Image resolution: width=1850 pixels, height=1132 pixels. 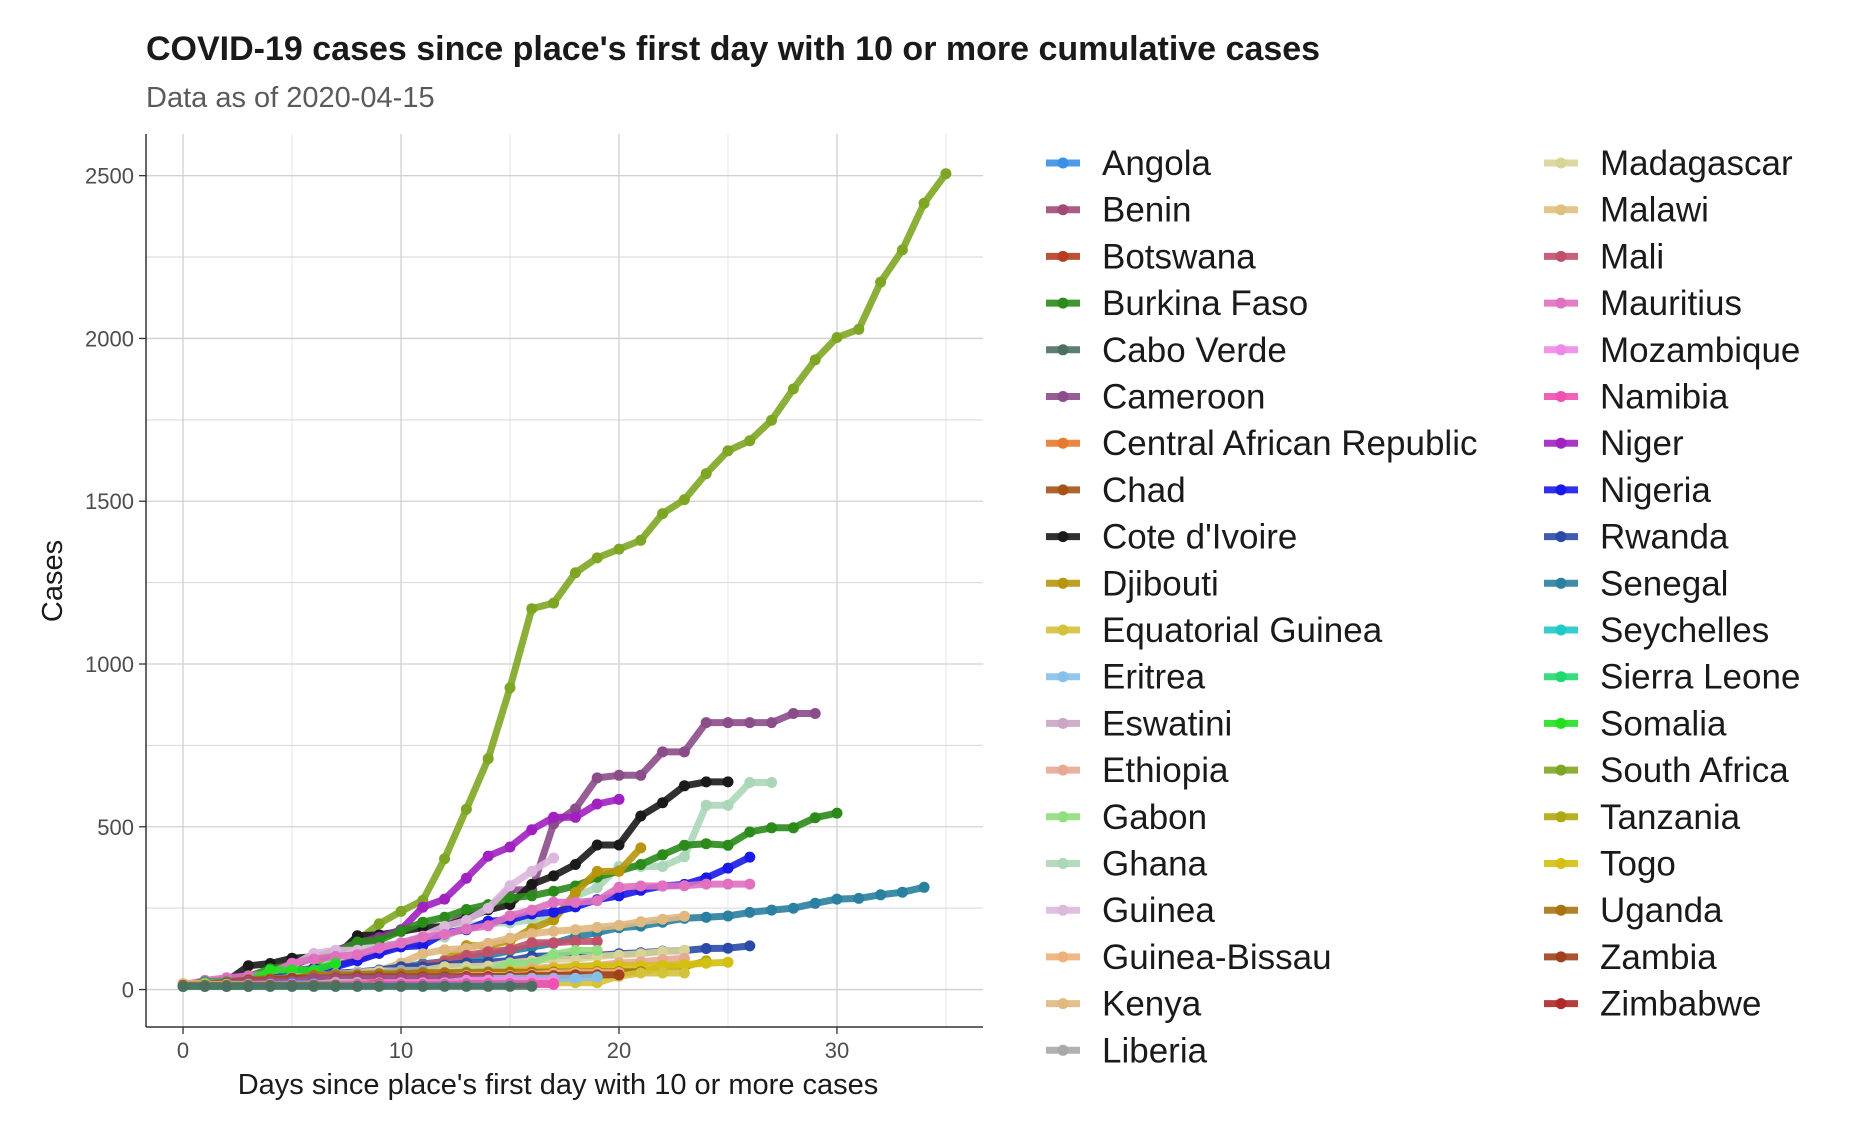 I want to click on legend-item: Zambia, so click(x=1630, y=957).